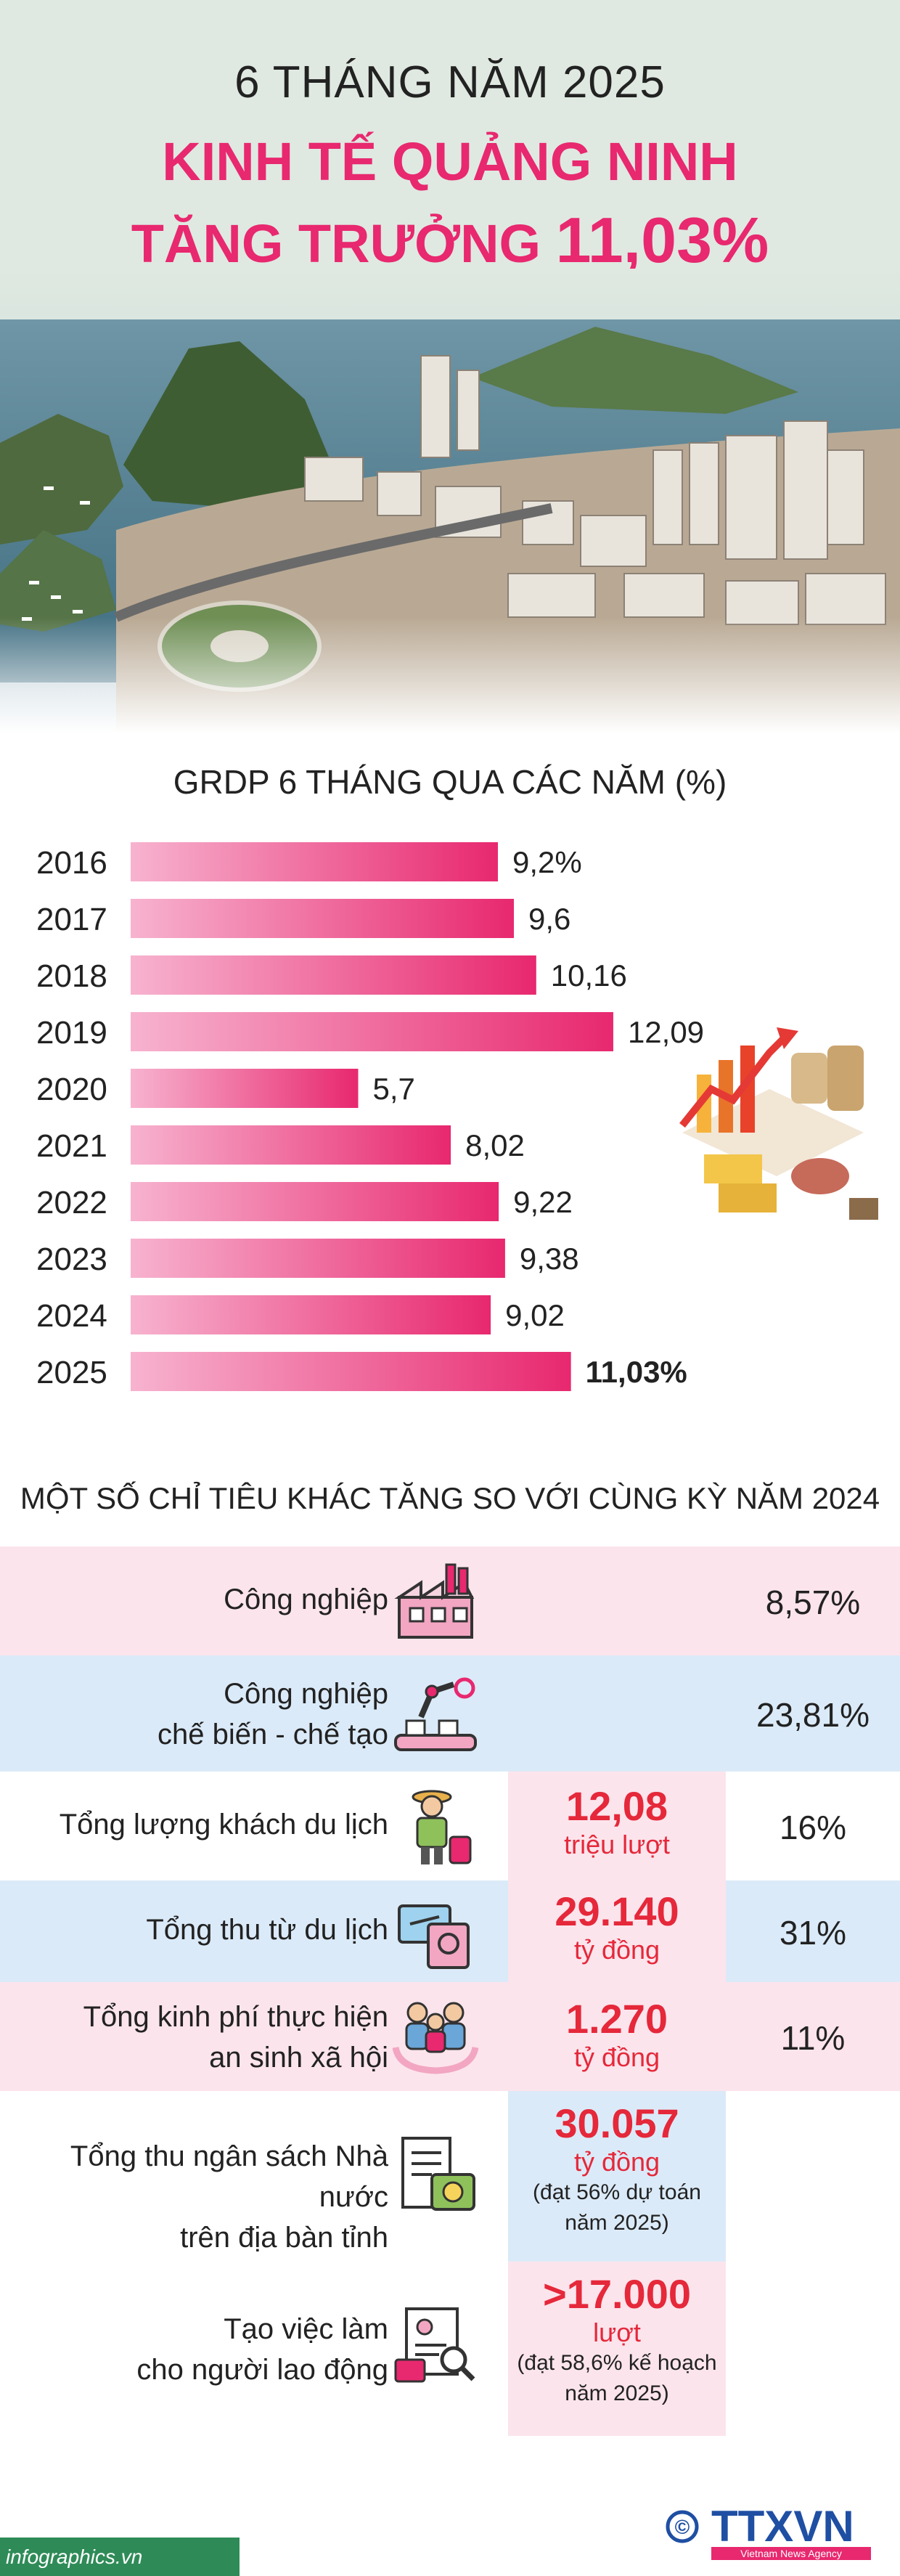 The height and width of the screenshot is (2576, 900). What do you see at coordinates (450, 82) in the screenshot?
I see `header-period: 6 THÁNG NĂM 2025` at bounding box center [450, 82].